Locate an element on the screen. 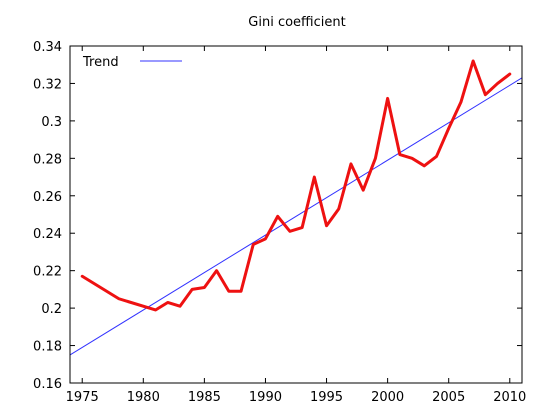  y-tick-label: 0.18 is located at coordinates (47, 347).